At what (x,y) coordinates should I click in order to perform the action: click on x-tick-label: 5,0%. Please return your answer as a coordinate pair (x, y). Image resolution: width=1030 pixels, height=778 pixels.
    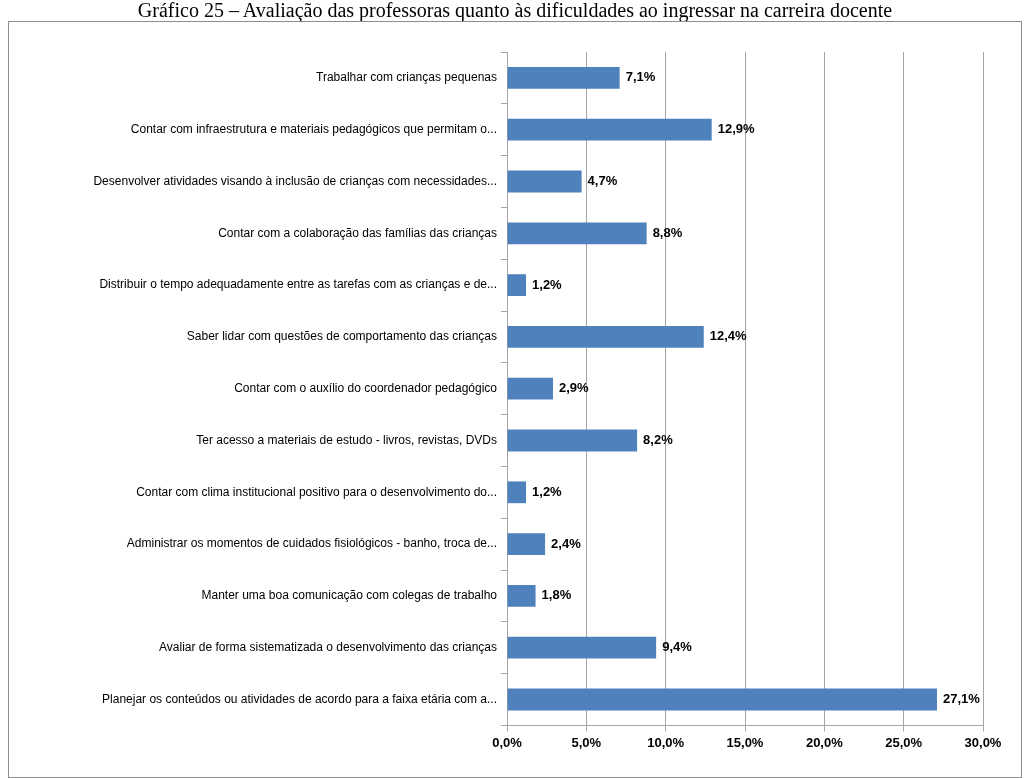
    Looking at the image, I should click on (586, 742).